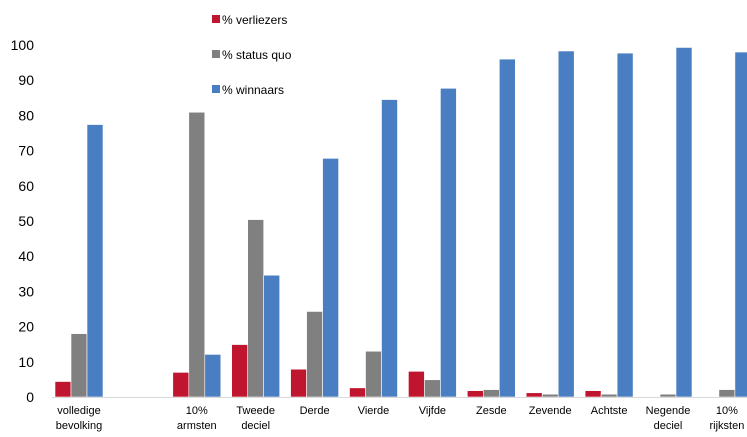  I want to click on y-axis: 0 10 20 30 40 50 60 70 80 90 100, so click(23, 221).